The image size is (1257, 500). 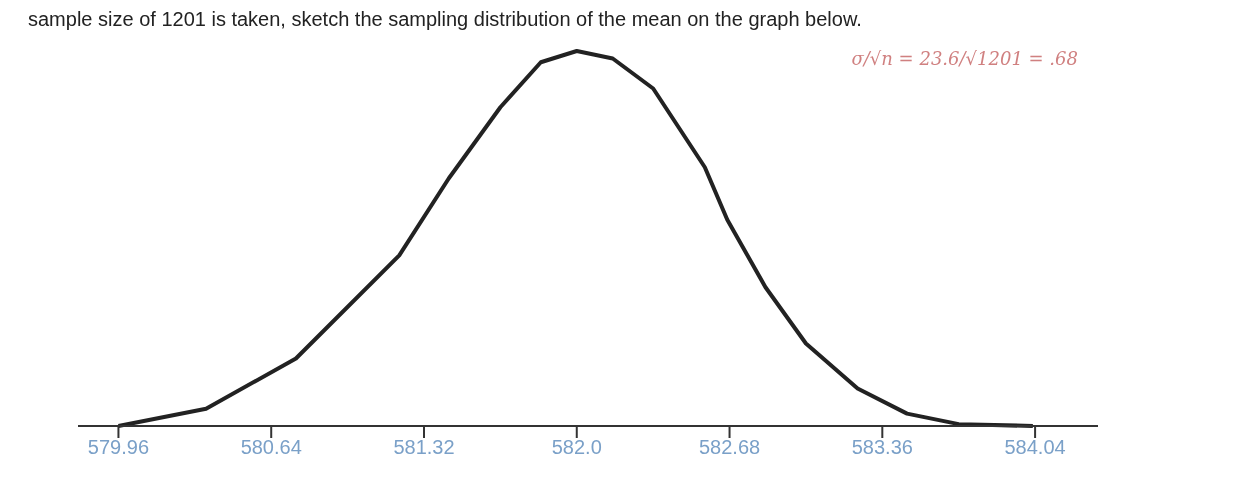 What do you see at coordinates (729, 447) in the screenshot?
I see `x-tick-label: 582.68` at bounding box center [729, 447].